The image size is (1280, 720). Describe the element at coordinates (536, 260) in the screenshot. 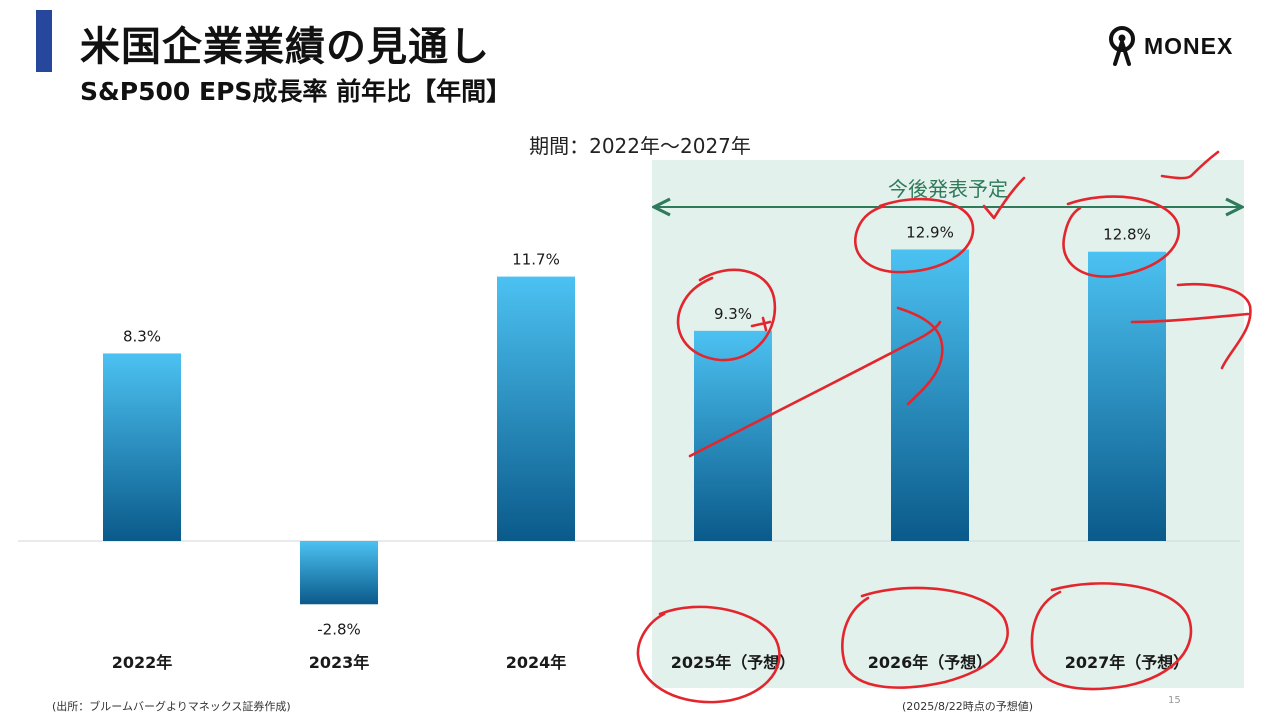

I see `value-label-2: 11.7%` at that location.